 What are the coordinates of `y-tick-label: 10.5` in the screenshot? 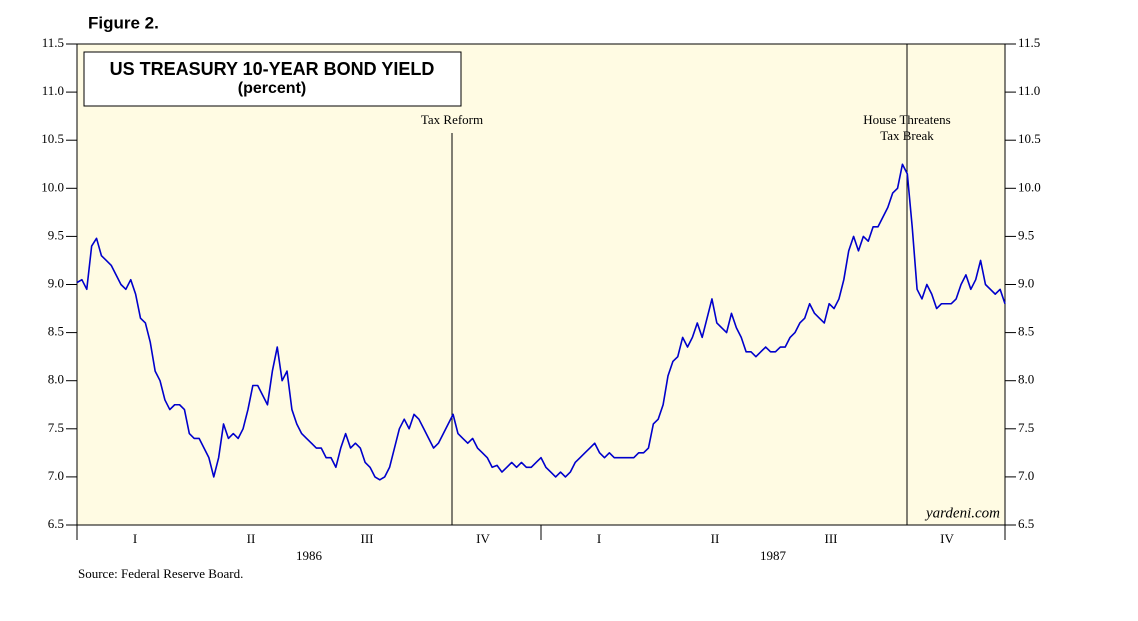 It's located at (52, 138).